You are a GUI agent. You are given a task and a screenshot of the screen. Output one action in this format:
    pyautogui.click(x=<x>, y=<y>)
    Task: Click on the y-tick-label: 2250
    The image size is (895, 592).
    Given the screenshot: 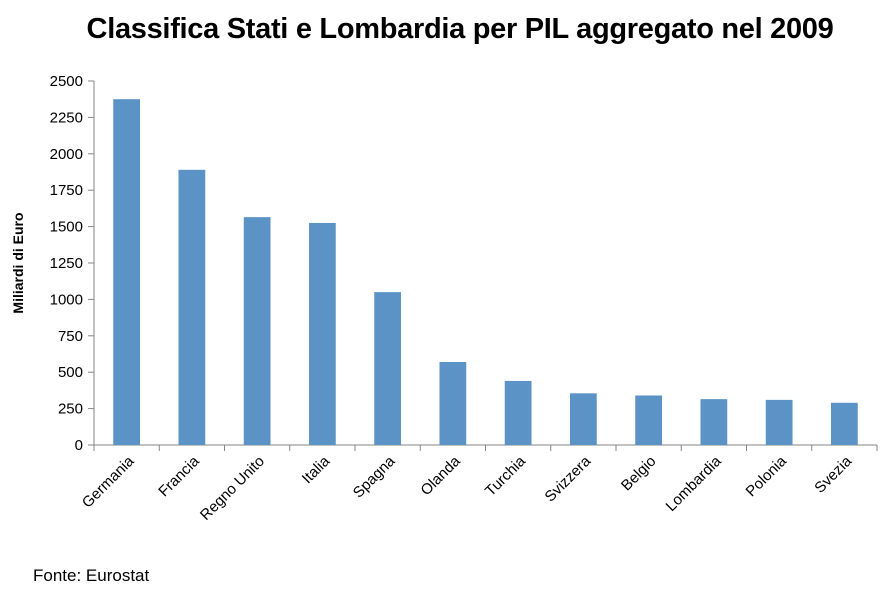 What is the action you would take?
    pyautogui.click(x=66, y=117)
    